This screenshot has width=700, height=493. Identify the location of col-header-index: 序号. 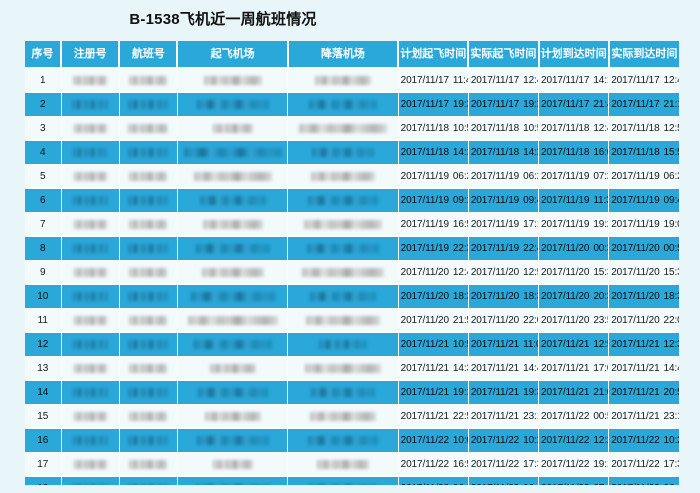
(44, 55).